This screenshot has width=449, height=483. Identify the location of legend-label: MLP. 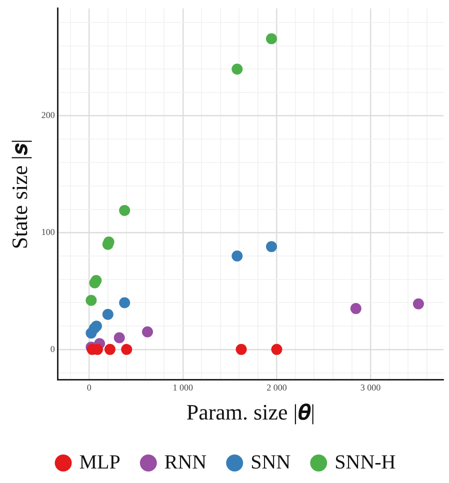
(99, 462).